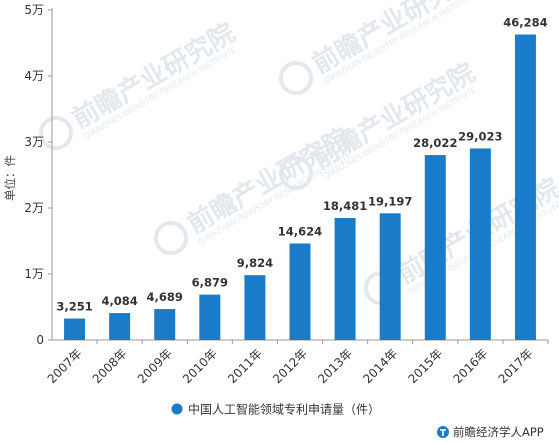 The image size is (559, 443). I want to click on x-tick-label: 2011年, so click(245, 366).